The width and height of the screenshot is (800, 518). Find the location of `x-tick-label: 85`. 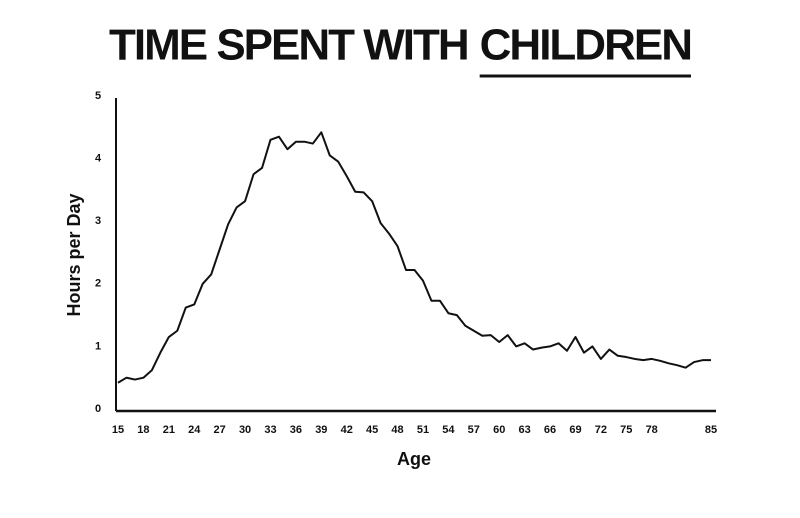

x-tick-label: 85 is located at coordinates (711, 430).